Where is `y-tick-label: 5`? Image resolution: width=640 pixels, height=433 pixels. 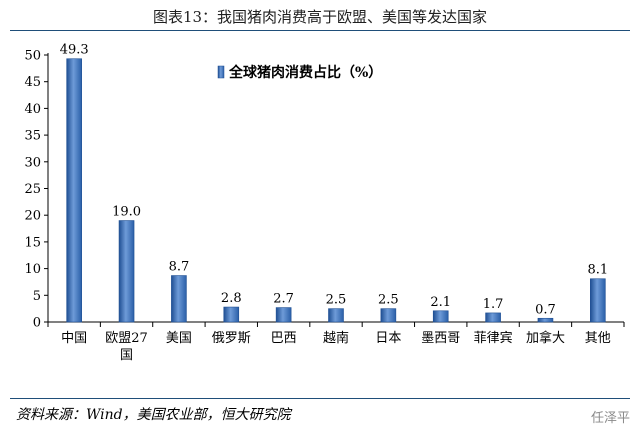
y-tick-label: 5 is located at coordinates (37, 296).